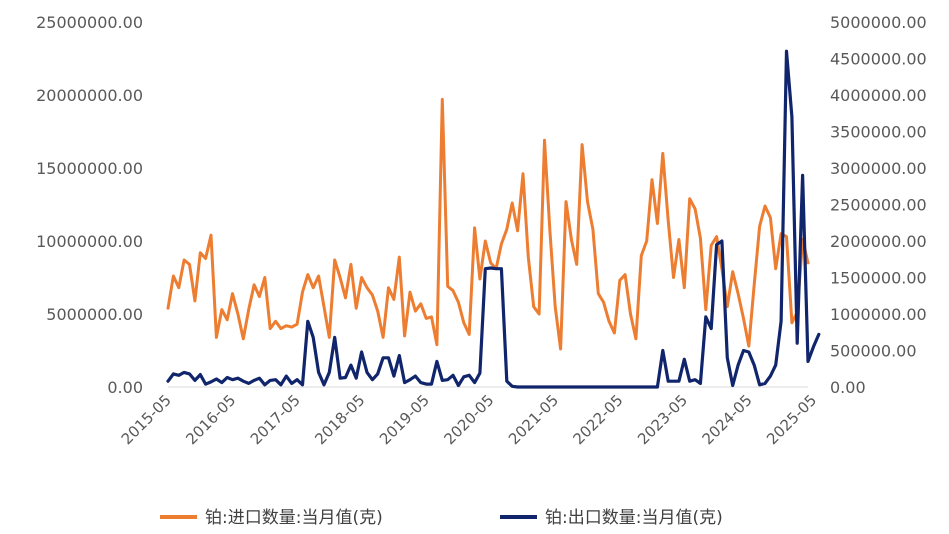 Image resolution: width=949 pixels, height=534 pixels. What do you see at coordinates (441, 518) in the screenshot?
I see `legend: 铂:进口数量:当月值(克) 铂:出口数量:当月值(克)` at bounding box center [441, 518].